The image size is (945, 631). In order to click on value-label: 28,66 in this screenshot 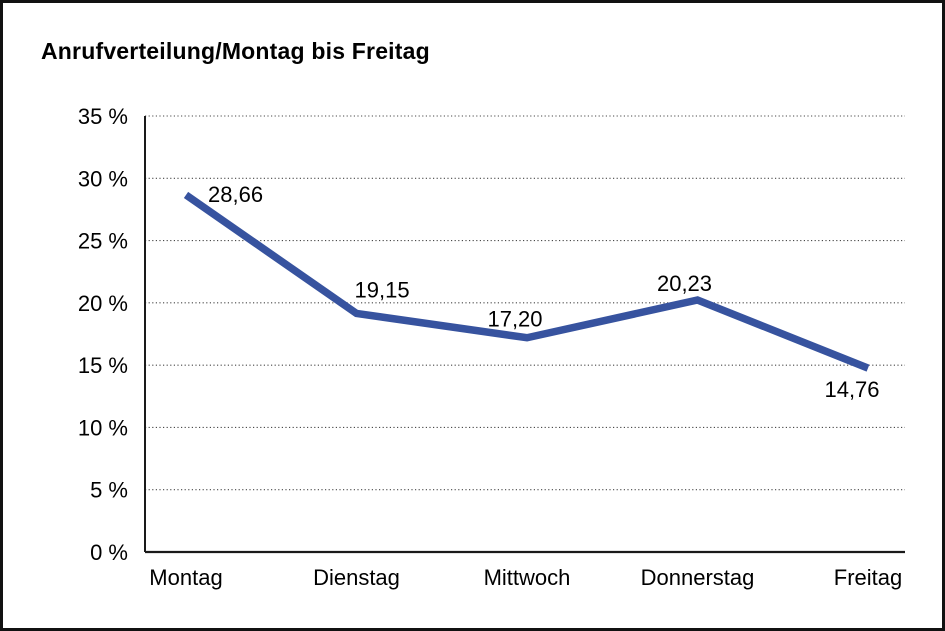, I will do `click(235, 194)`.